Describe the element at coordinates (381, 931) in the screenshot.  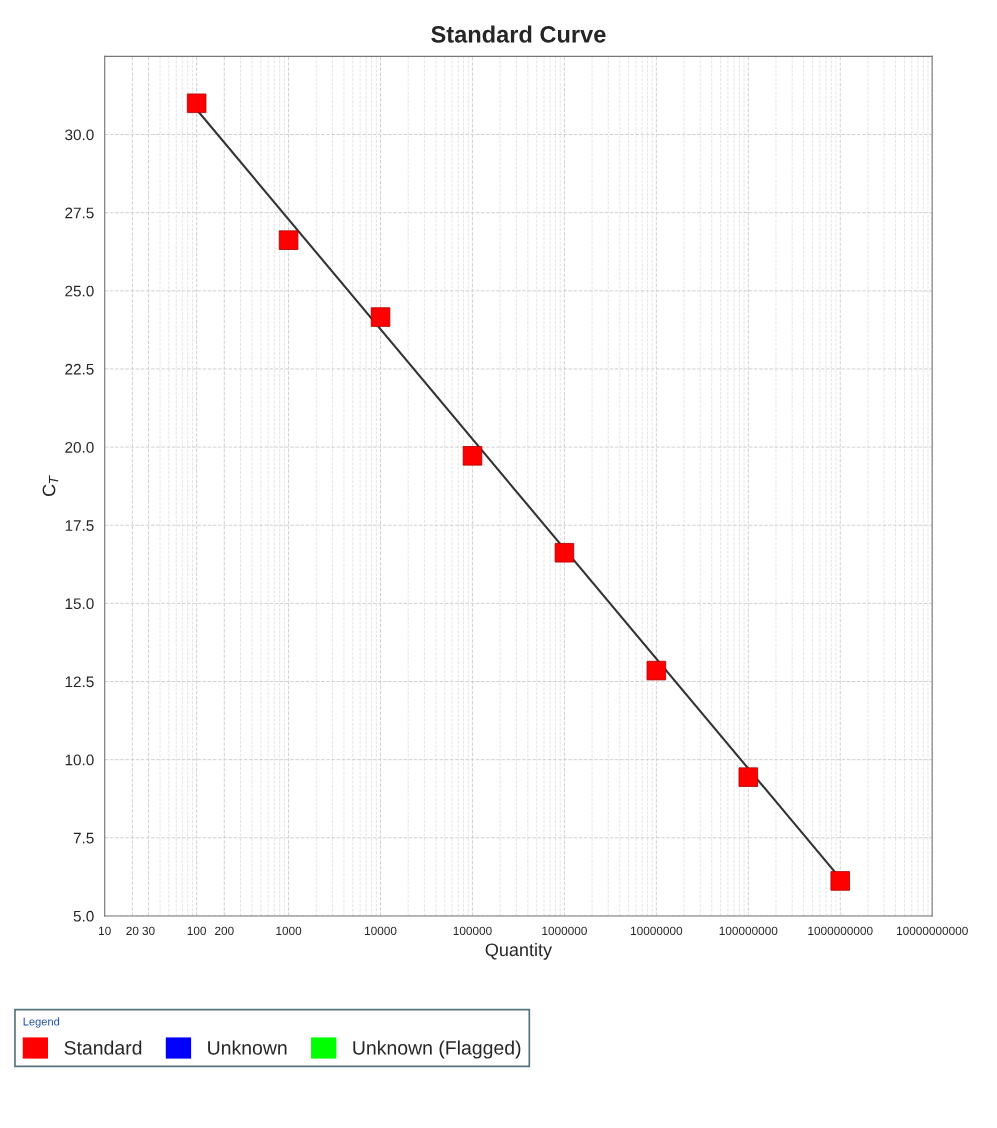
I see `x-tick-label: 10000` at that location.